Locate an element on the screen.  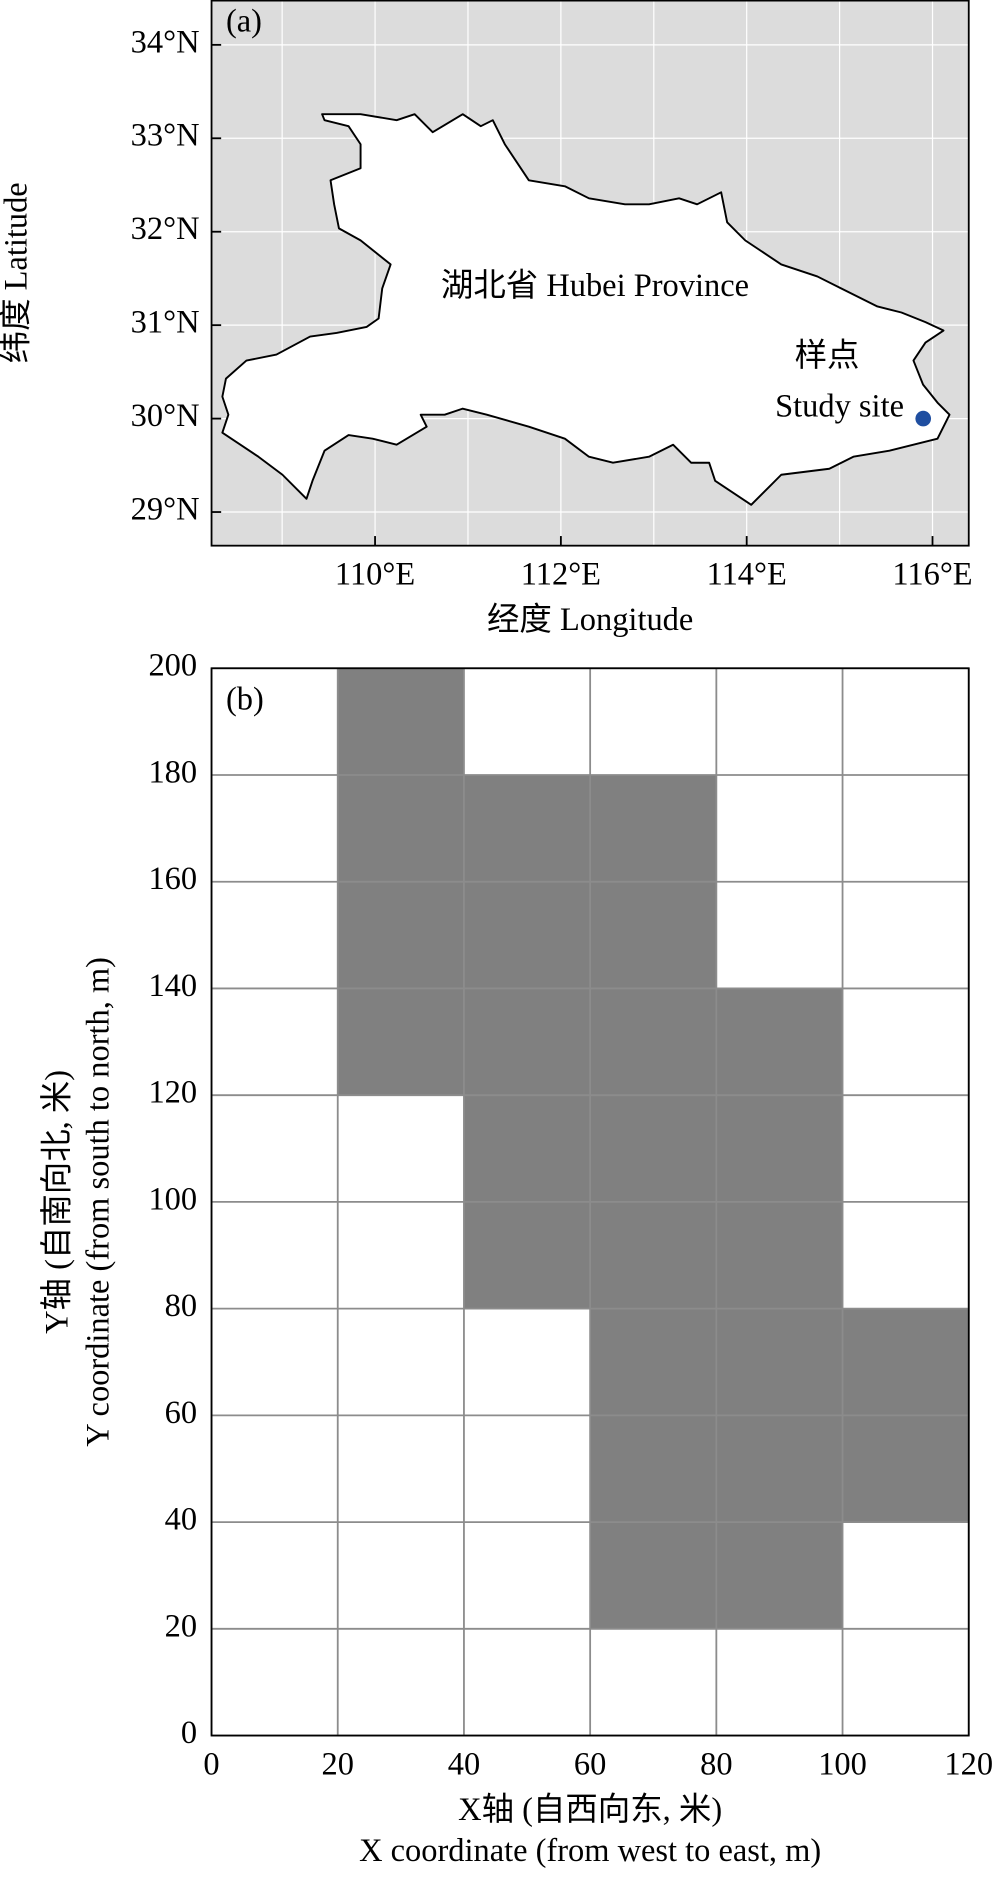
x-tick-label: 116°E is located at coordinates (932, 574).